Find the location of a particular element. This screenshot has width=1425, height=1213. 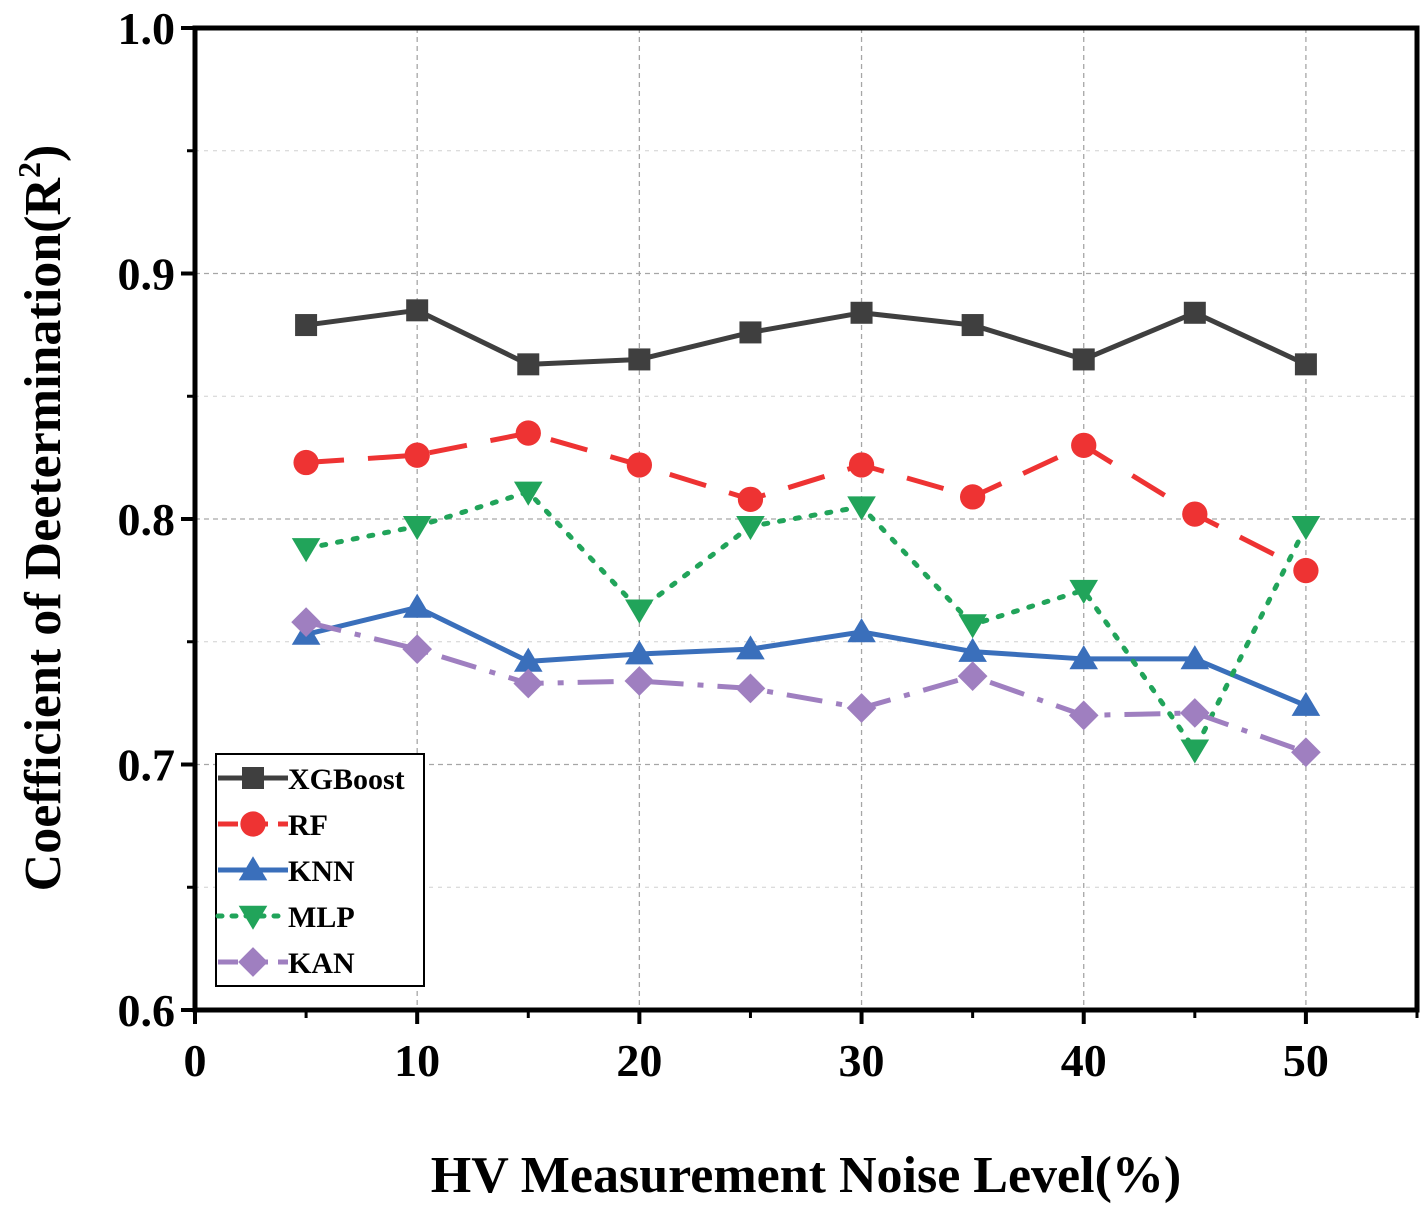

y-tick-label: 0.8 is located at coordinates (147, 519).